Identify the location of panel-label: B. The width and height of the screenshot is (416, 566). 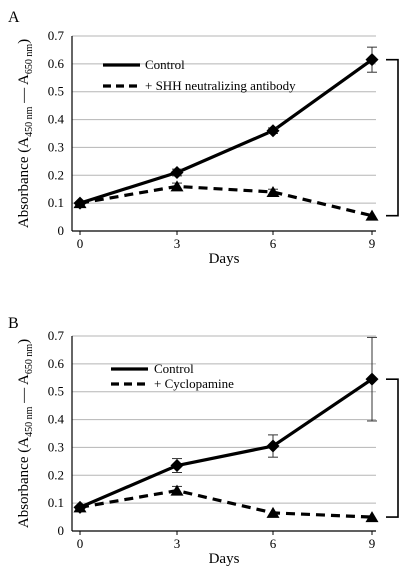
(13, 323).